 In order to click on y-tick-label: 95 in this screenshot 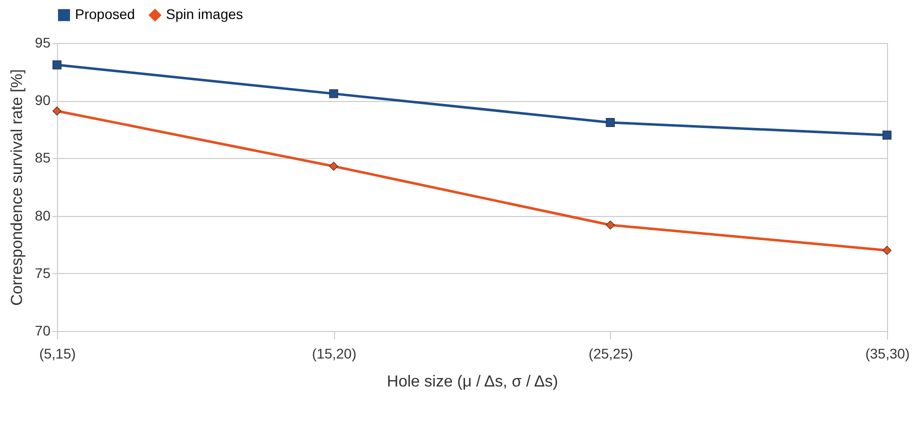, I will do `click(42, 42)`.